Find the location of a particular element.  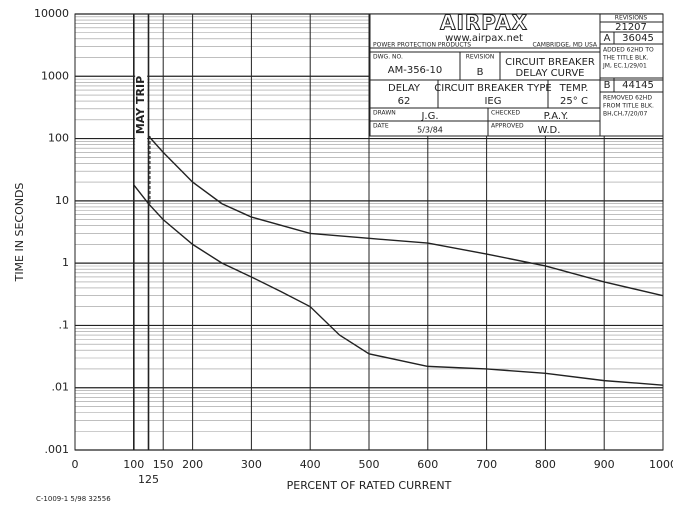

footer: C-1009-1 5/98 32556 is located at coordinates (73, 499).